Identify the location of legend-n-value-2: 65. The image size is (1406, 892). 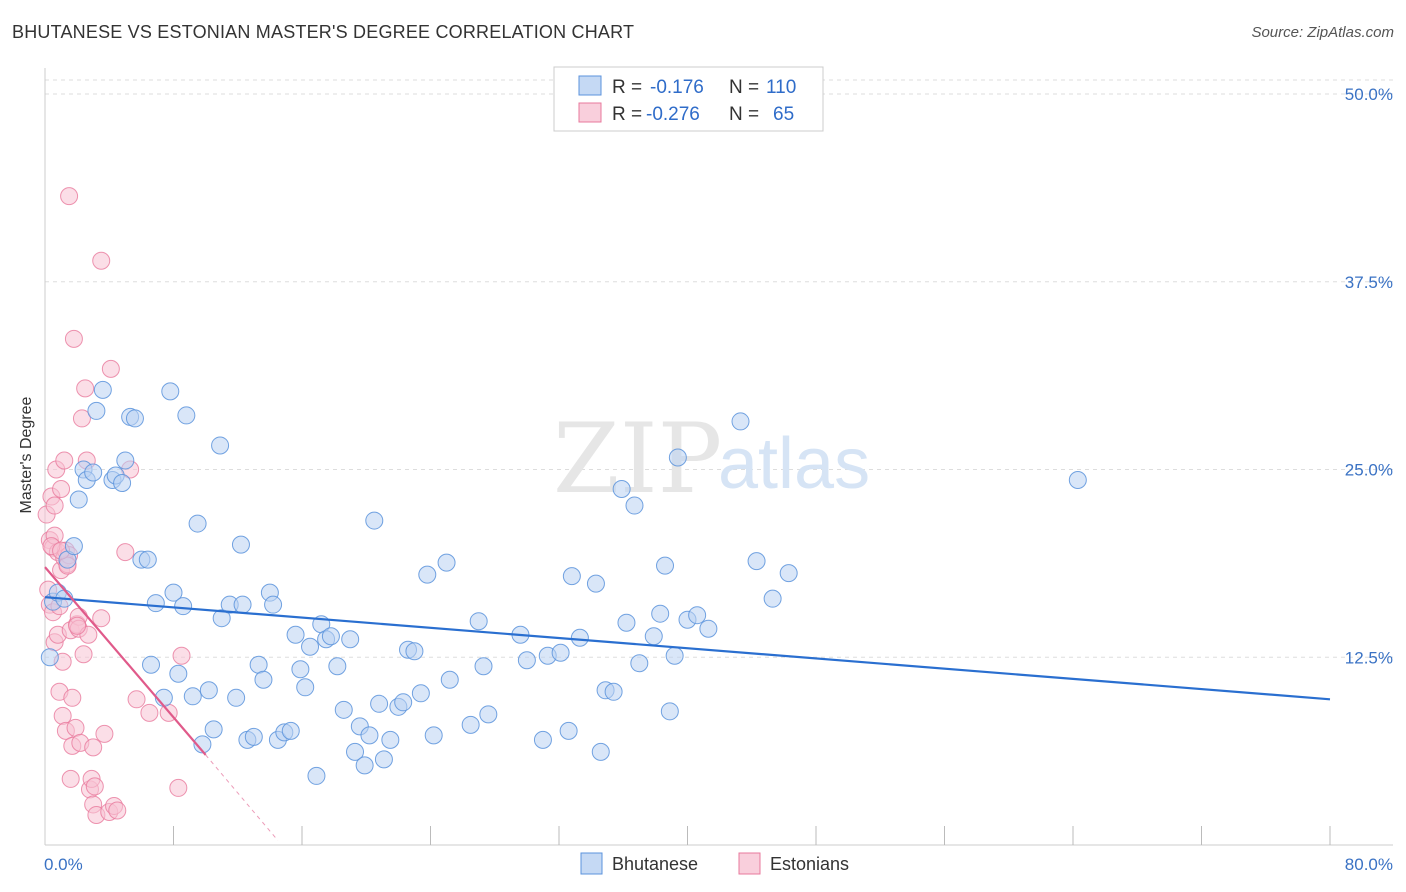
(783, 114).